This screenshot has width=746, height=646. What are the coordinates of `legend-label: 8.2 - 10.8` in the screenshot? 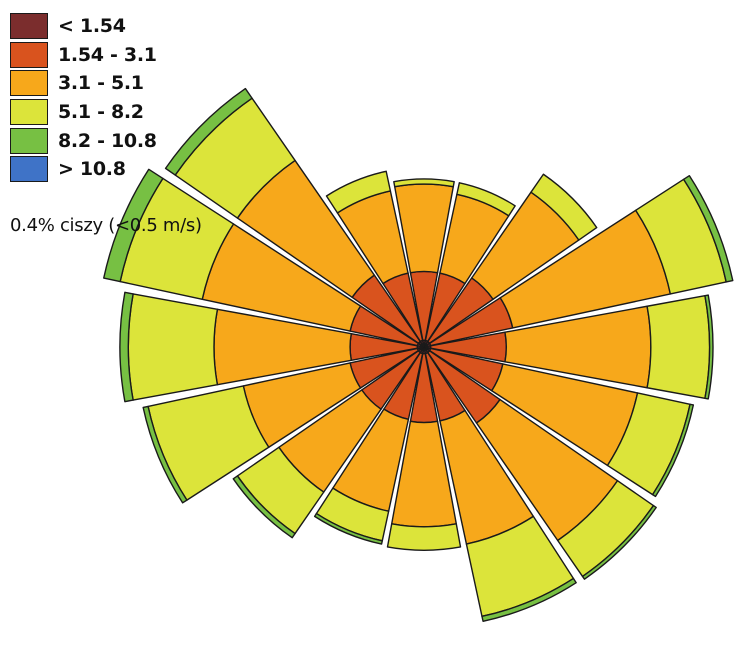 It's located at (107, 140).